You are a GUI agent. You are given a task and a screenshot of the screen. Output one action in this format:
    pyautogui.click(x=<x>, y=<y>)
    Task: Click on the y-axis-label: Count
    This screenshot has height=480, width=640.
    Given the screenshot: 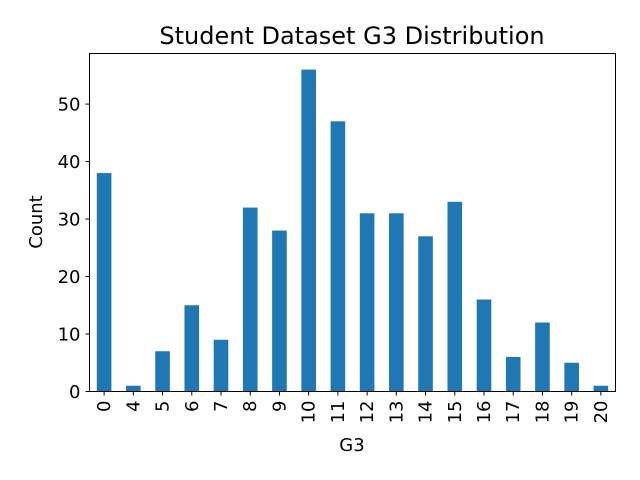 What is the action you would take?
    pyautogui.click(x=36, y=221)
    